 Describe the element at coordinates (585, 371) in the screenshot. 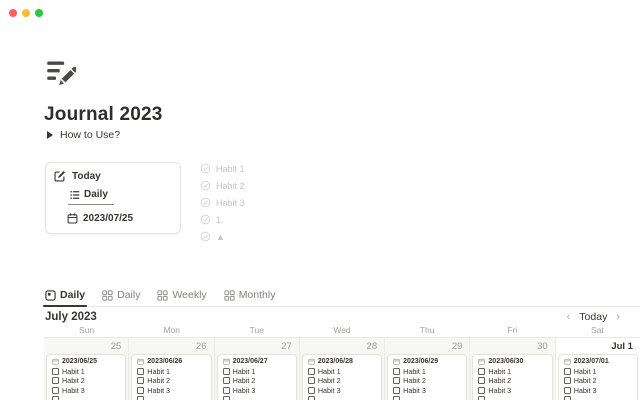

I see `habit-label: Habit 1` at that location.